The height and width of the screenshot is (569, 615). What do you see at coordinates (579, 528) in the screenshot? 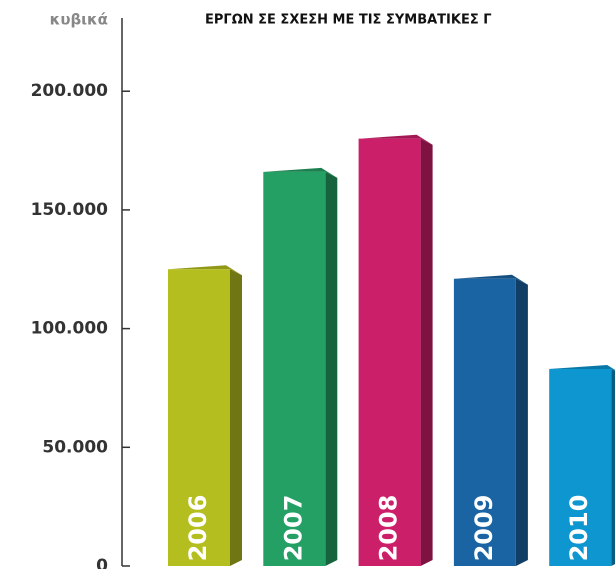
I see `x-tick-label: 2010` at bounding box center [579, 528].